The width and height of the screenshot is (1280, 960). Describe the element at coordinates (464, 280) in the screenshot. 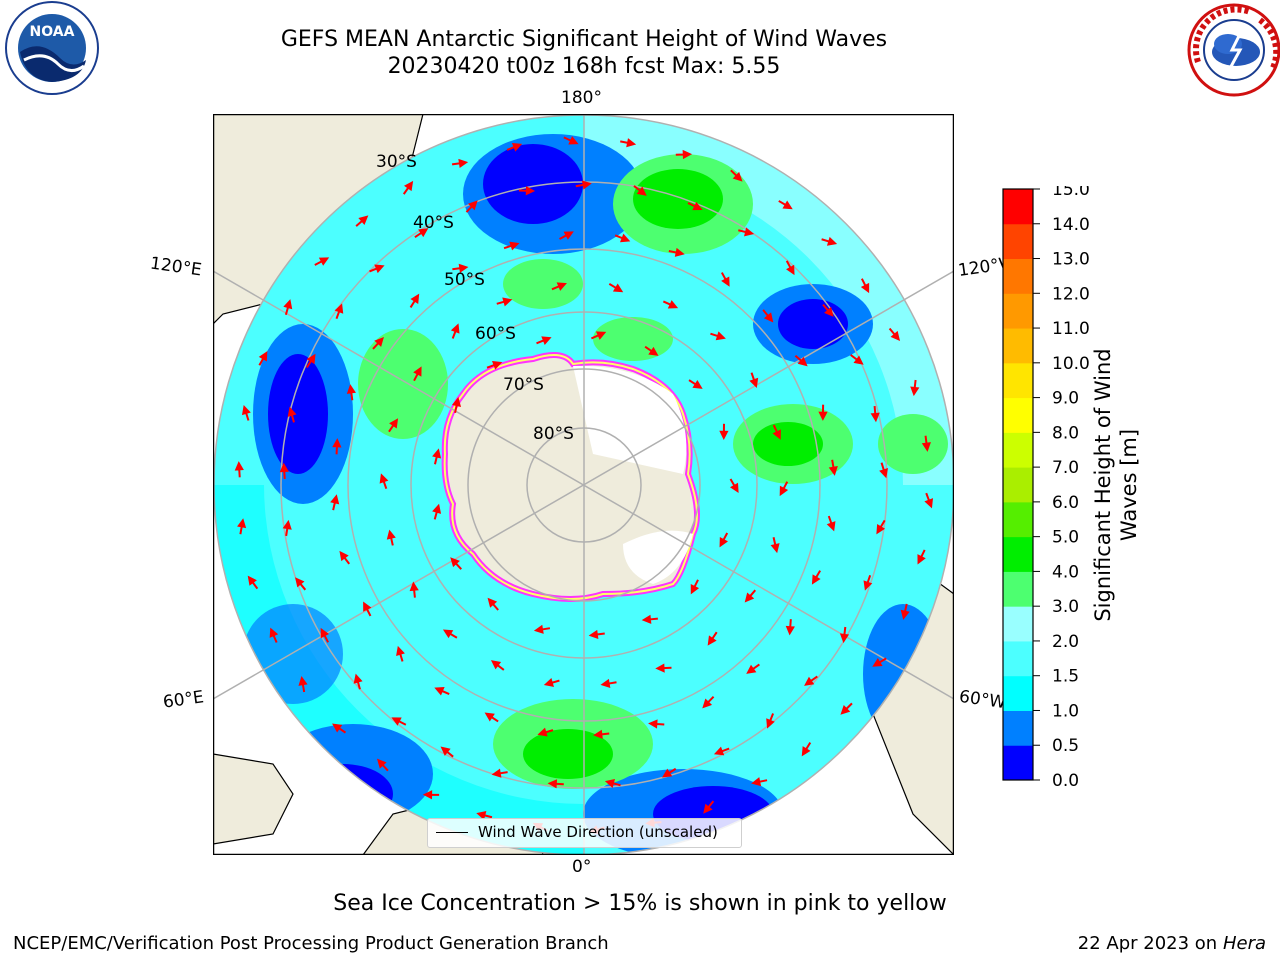

I see `lat-label-50s: 50°S` at that location.